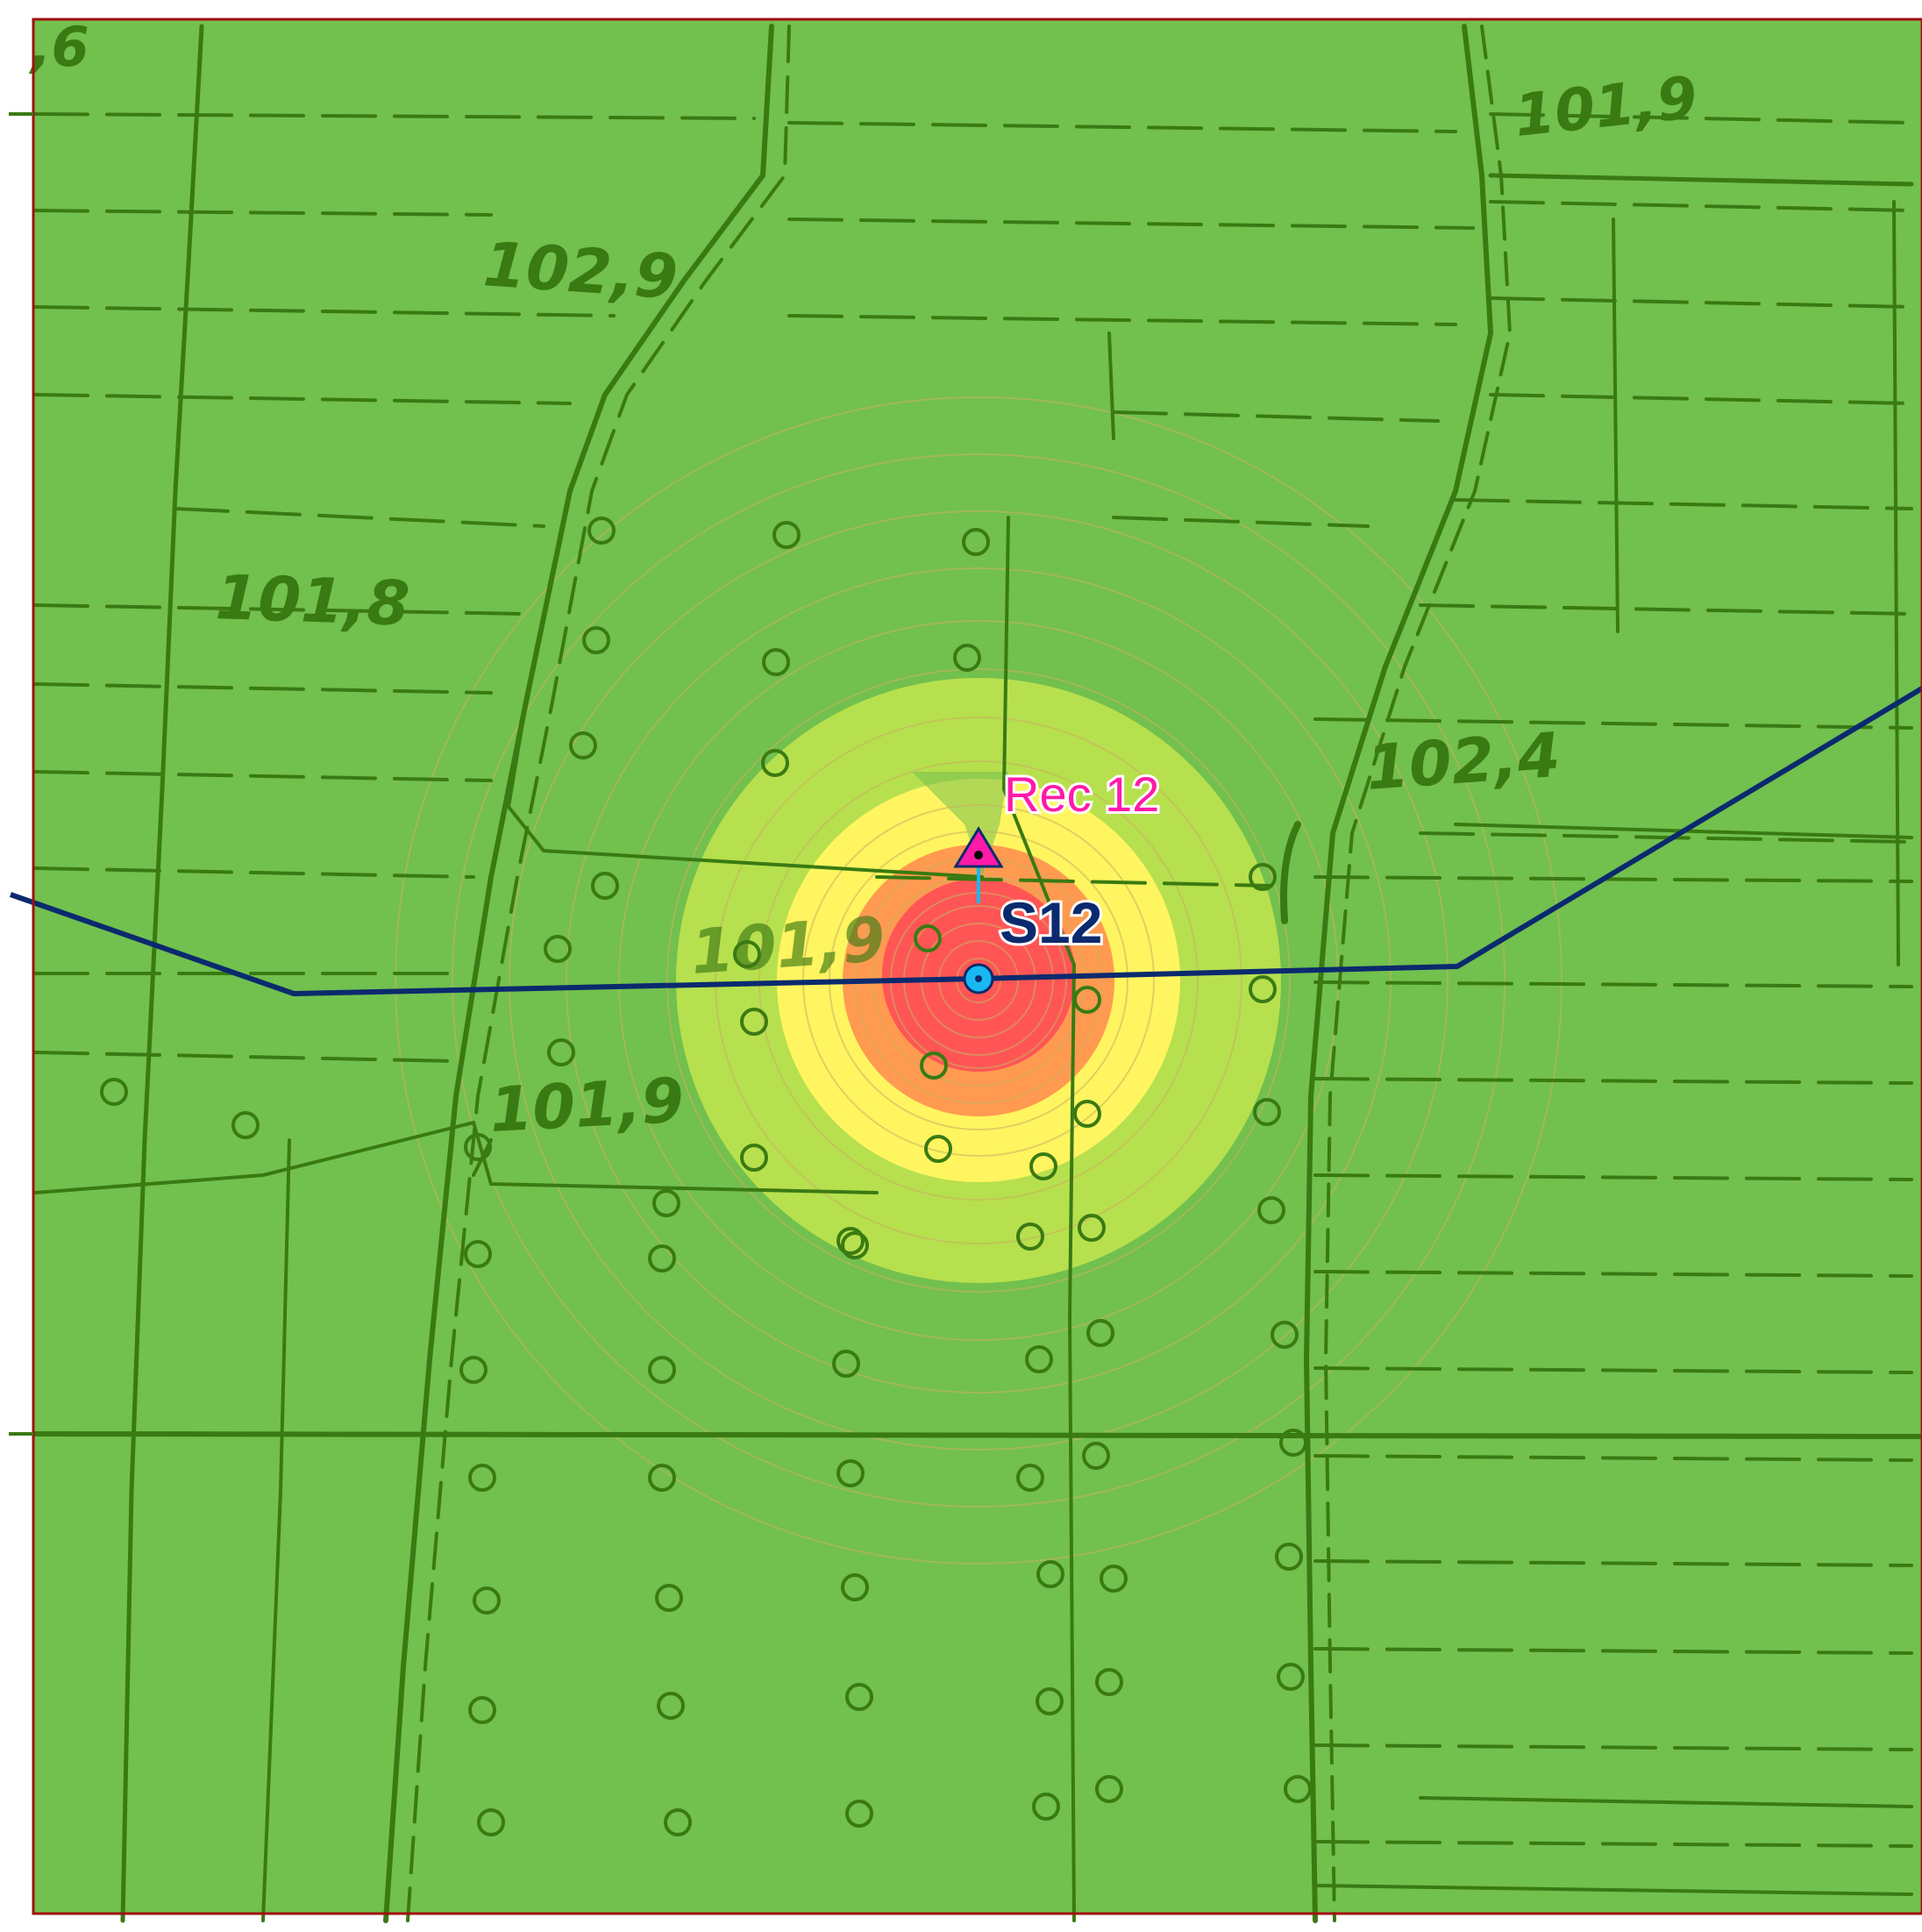 Image resolution: width=1922 pixels, height=1932 pixels. I want to click on track-center, so click(1039, 1219).